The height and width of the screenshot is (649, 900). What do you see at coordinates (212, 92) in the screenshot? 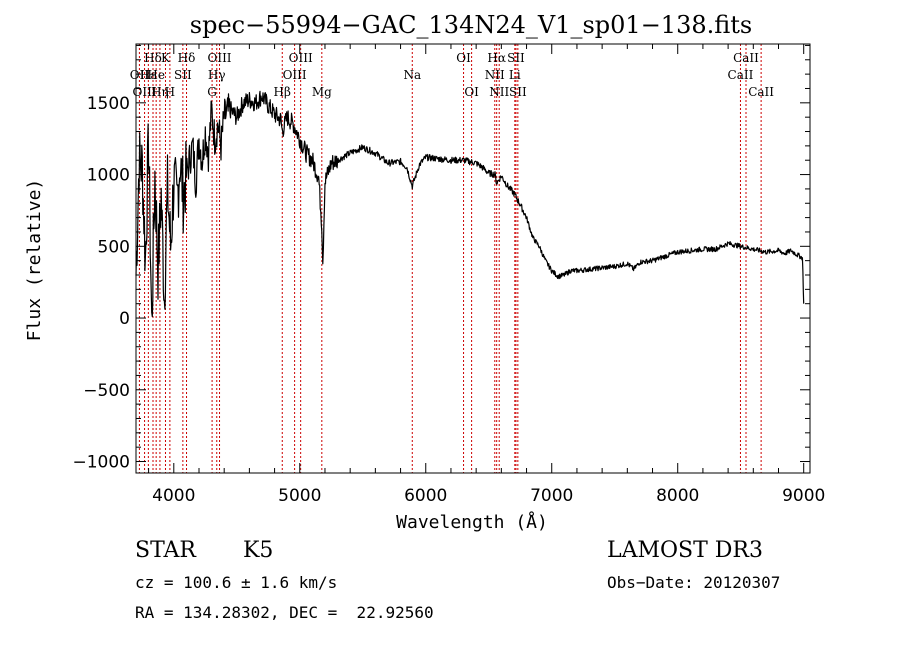
I see `line-marker-label: G` at bounding box center [212, 92].